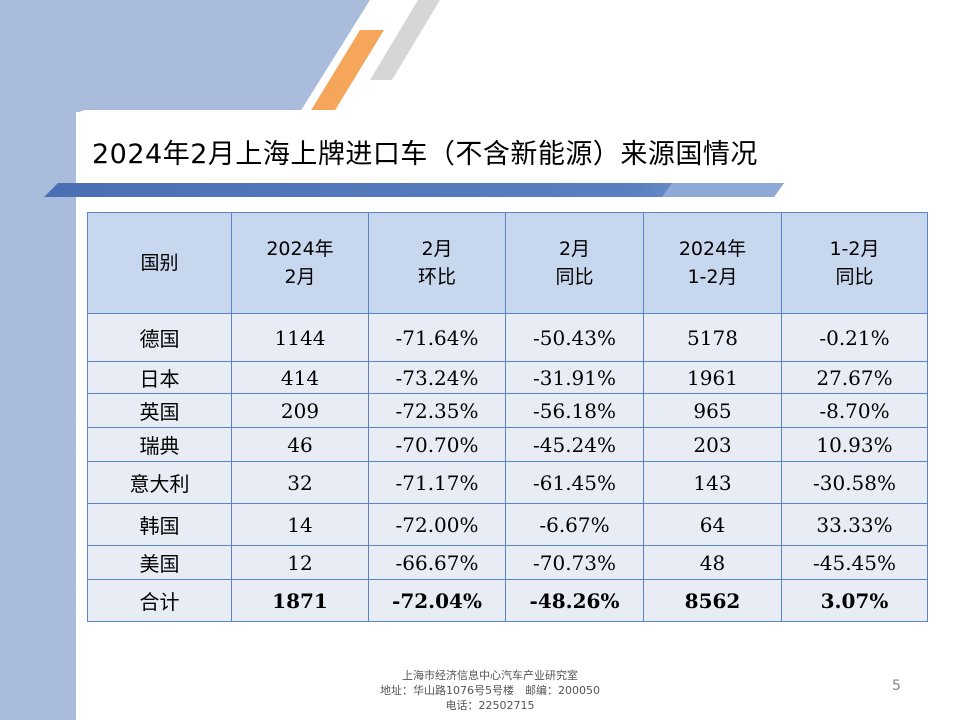 This screenshot has width=960, height=720. I want to click on cell-feb-volume: 1144, so click(300, 337).